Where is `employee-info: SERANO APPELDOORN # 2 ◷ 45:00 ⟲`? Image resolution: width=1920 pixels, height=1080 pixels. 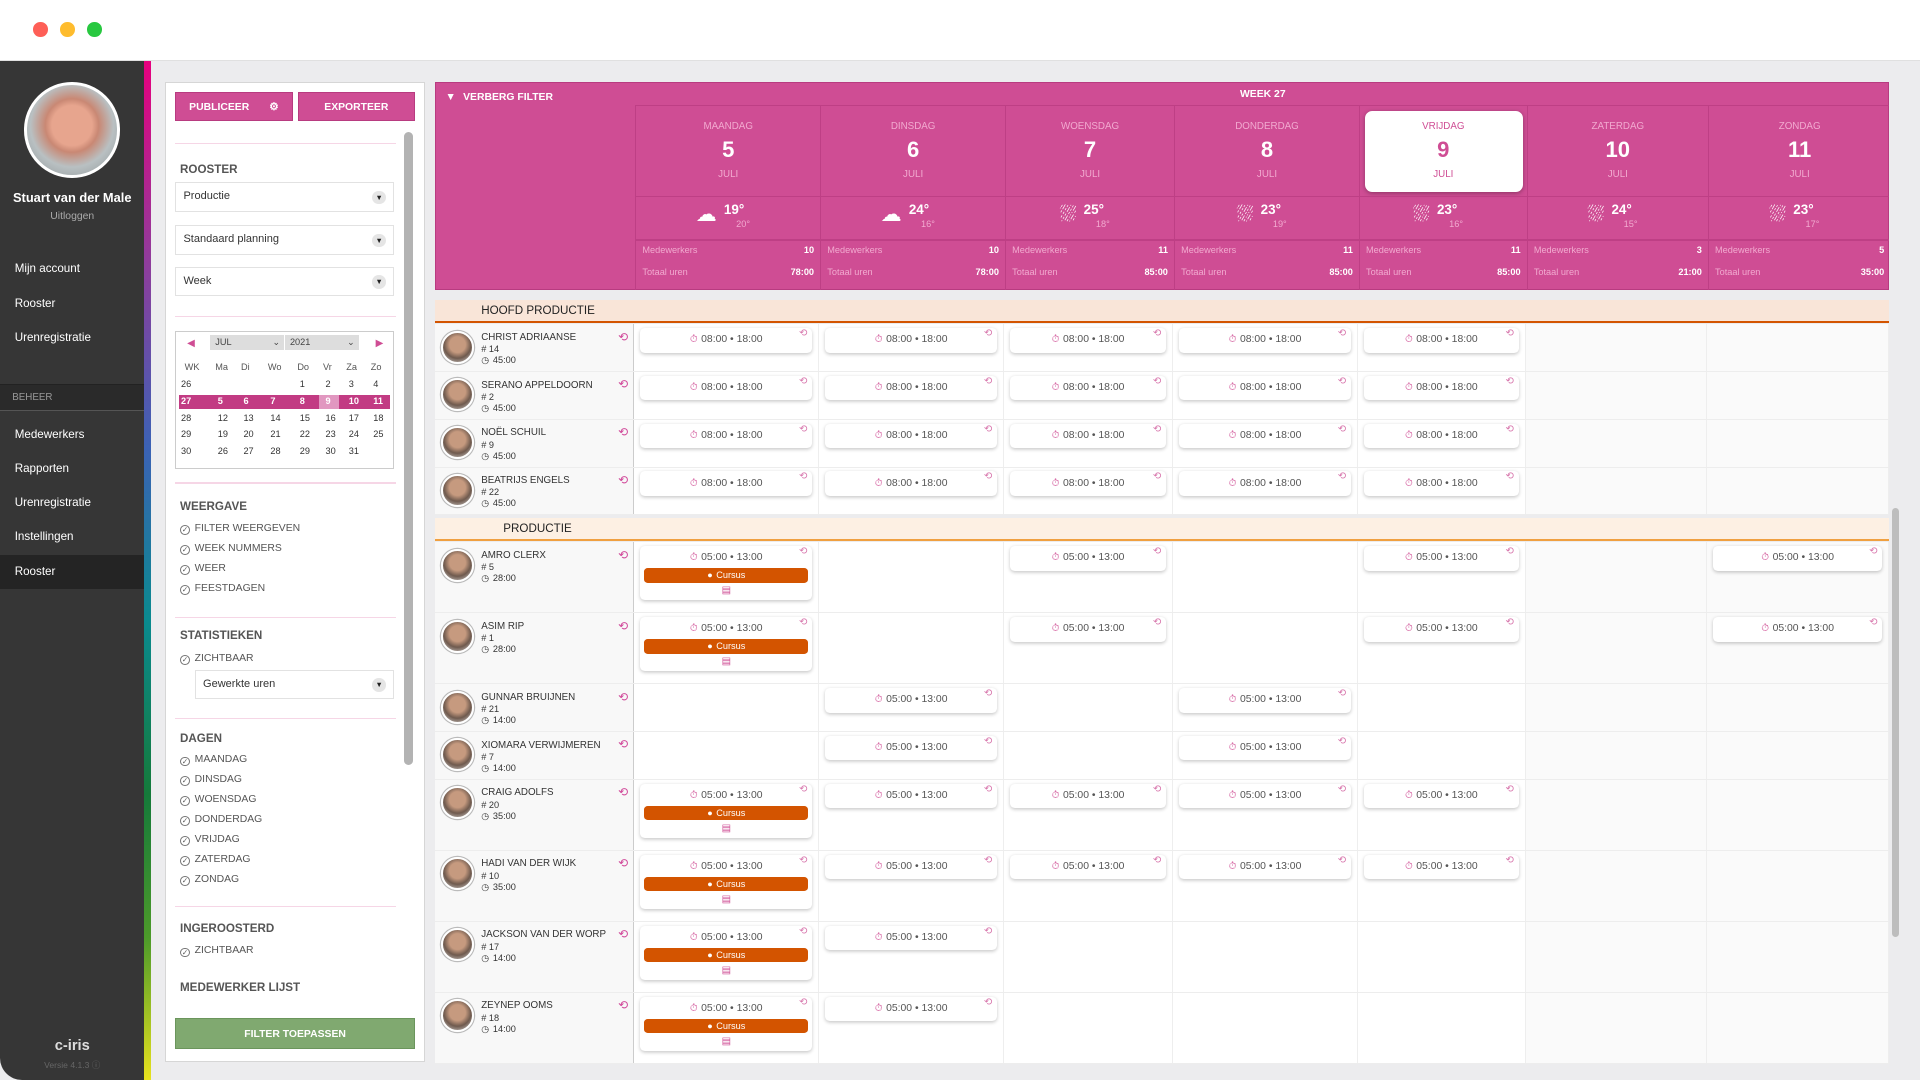
employee-info: SERANO APPELDOORN # 2 ◷ 45:00 ⟲ is located at coordinates (534, 395).